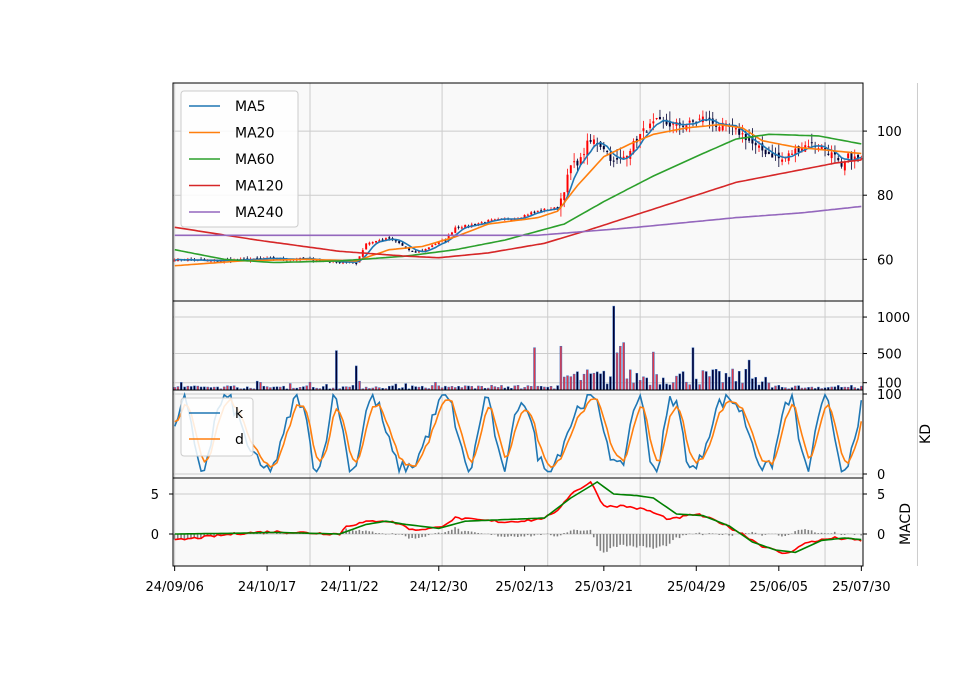 The width and height of the screenshot is (960, 690). I want to click on kd-legend-label-d: d, so click(239, 440).